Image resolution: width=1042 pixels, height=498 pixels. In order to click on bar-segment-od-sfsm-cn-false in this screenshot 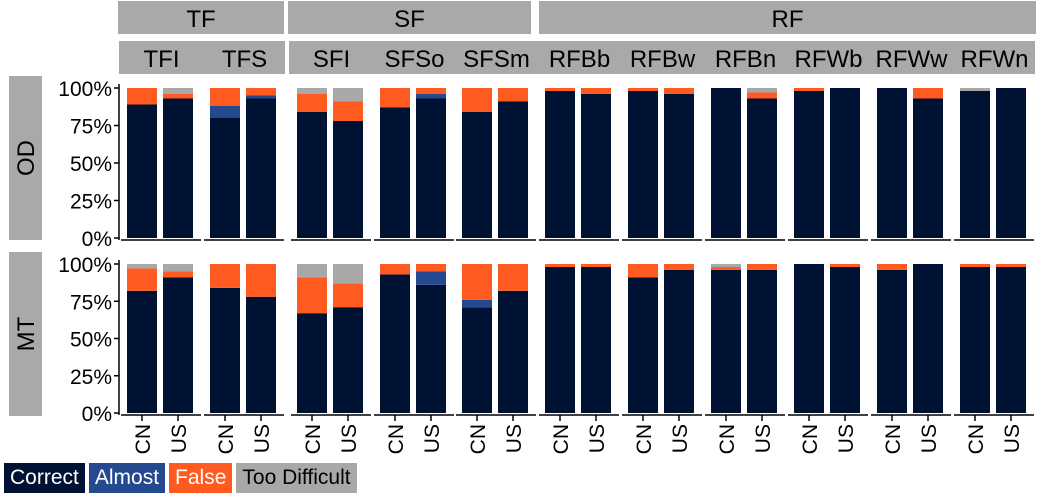, I will do `click(477, 100)`.